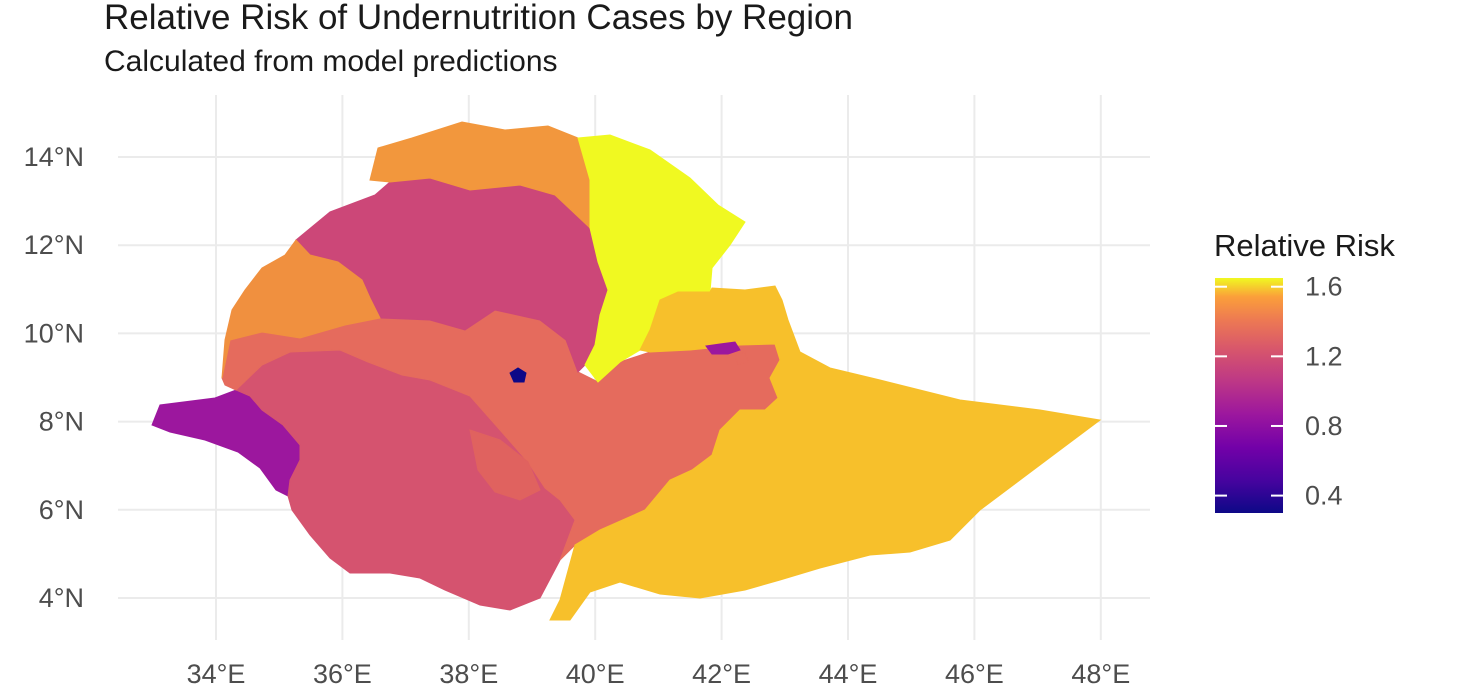  Describe the element at coordinates (723, 348) in the screenshot. I see `region-dire-dawa` at that location.